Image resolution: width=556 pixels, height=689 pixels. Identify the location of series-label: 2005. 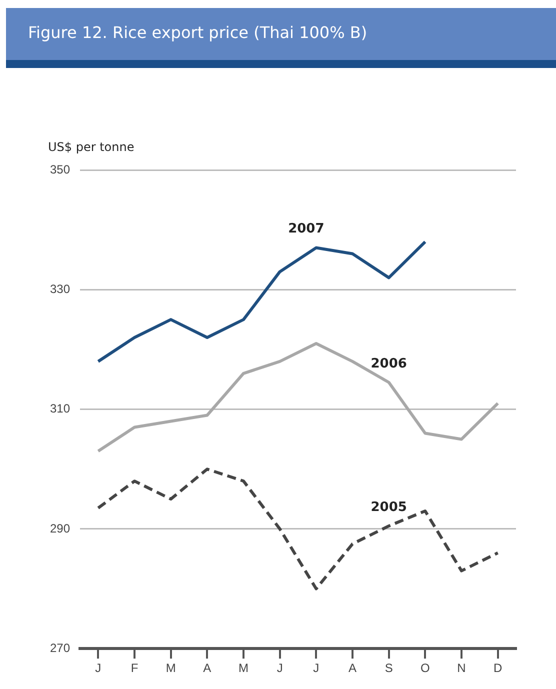
(388, 507).